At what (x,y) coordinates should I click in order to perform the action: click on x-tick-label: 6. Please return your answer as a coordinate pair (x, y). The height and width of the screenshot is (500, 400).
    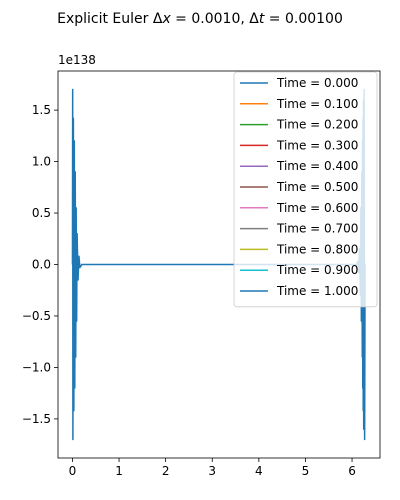
    Looking at the image, I should click on (352, 471).